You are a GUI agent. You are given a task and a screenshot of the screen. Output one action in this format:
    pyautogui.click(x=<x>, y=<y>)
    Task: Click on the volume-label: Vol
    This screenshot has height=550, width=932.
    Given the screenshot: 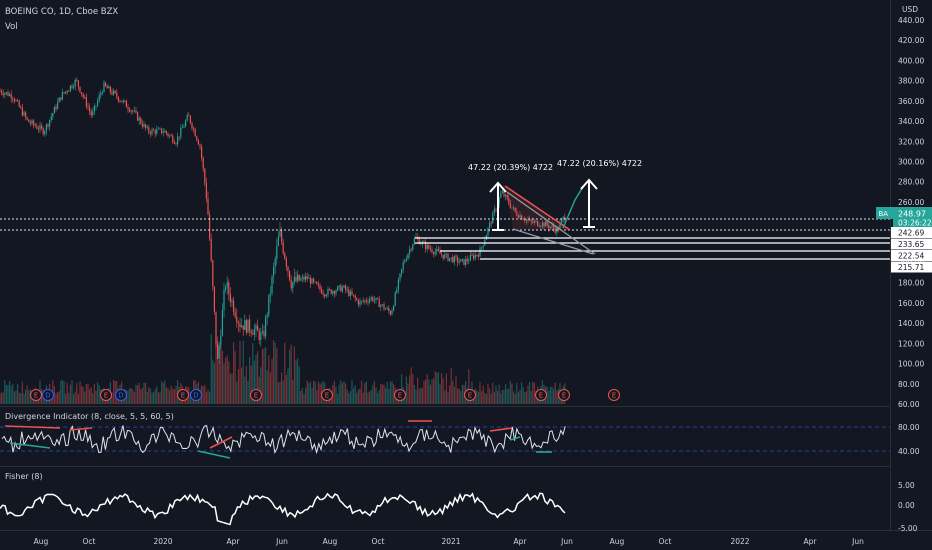 What is the action you would take?
    pyautogui.click(x=11, y=27)
    